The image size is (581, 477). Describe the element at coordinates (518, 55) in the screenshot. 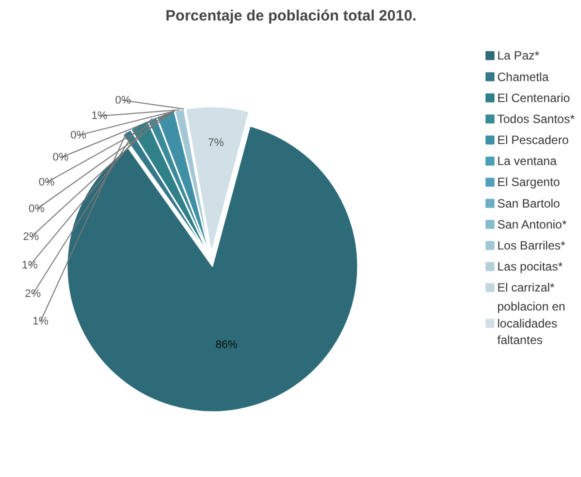

I see `legend-label: La Paz*` at that location.